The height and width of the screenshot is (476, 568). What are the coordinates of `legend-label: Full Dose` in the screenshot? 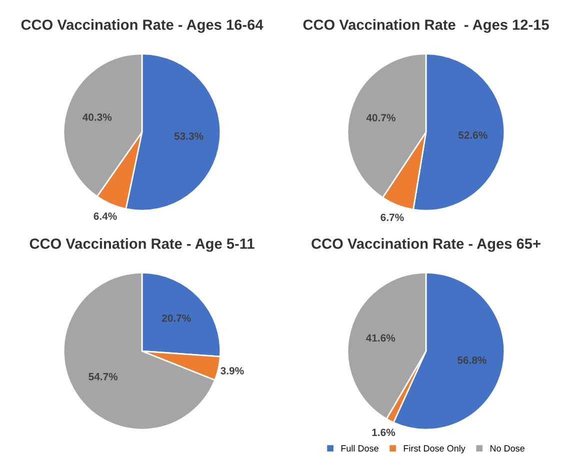 It's located at (359, 448).